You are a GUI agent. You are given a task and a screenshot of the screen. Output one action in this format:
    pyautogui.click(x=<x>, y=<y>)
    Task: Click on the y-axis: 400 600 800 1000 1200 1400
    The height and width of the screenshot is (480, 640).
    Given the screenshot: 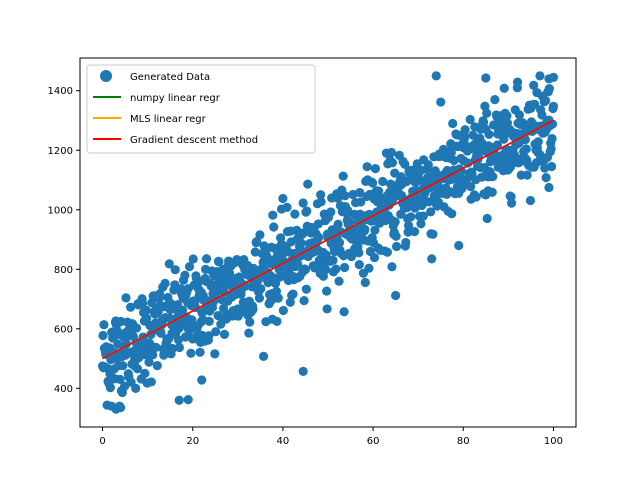 What is the action you would take?
    pyautogui.click(x=64, y=240)
    